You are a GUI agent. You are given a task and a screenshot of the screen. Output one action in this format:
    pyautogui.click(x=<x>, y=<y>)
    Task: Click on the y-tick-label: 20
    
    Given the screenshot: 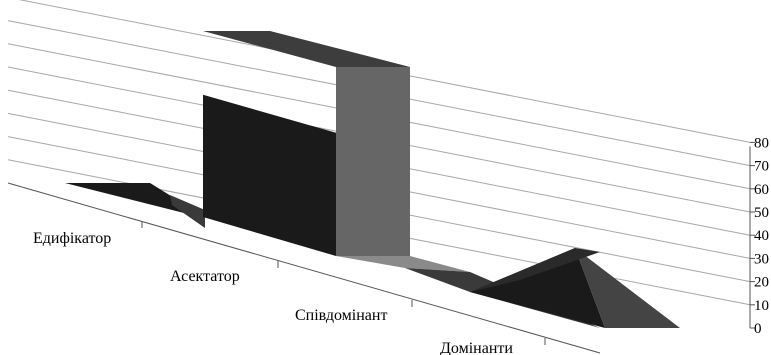 What is the action you would take?
    pyautogui.click(x=761, y=283)
    